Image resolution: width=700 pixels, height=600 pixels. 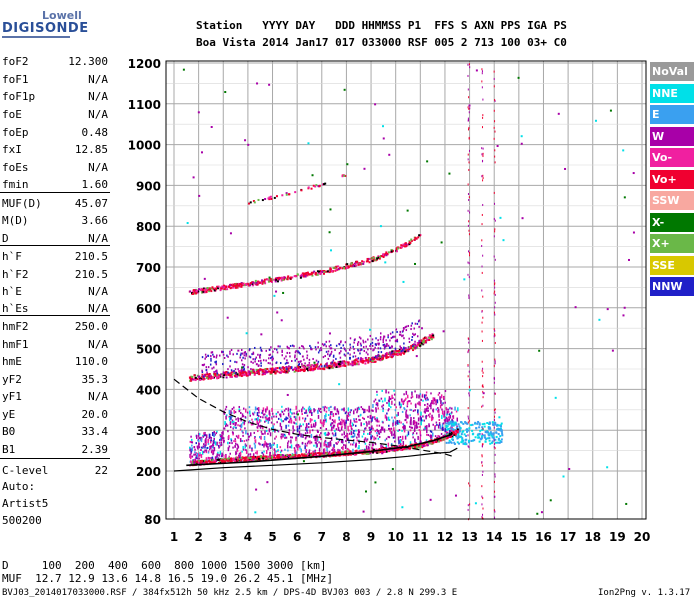 What do you see at coordinates (223, 537) in the screenshot?
I see `x-tick-label: 3` at bounding box center [223, 537].